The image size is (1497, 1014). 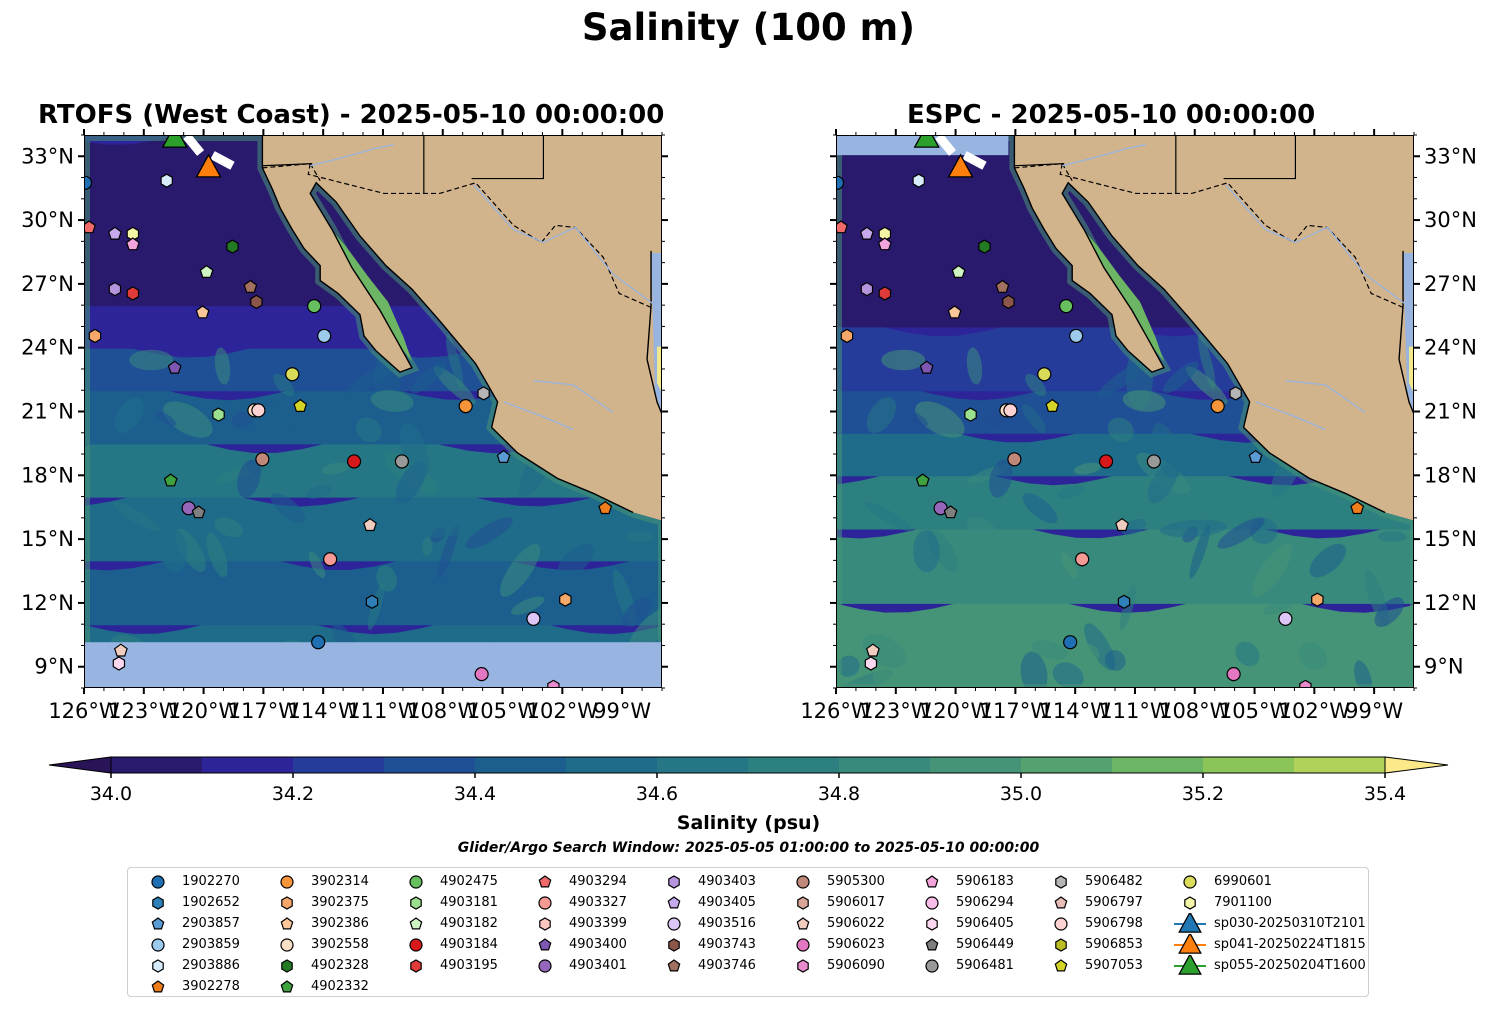 What do you see at coordinates (960, 165) in the screenshot?
I see `glider-sp041-20250224T1815` at bounding box center [960, 165].